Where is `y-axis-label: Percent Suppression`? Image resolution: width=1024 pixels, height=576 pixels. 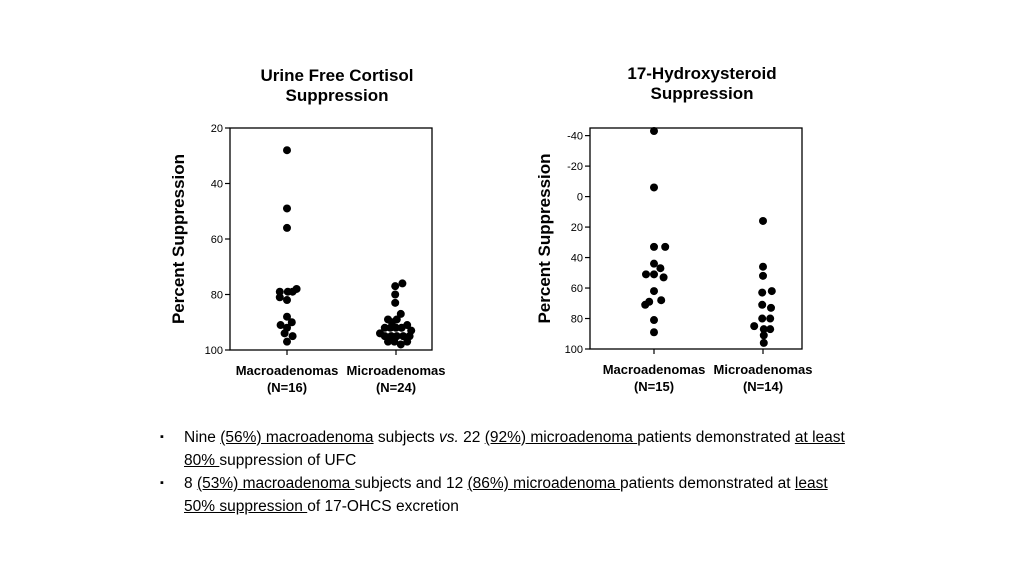 y-axis-label: Percent Suppression is located at coordinates (544, 238).